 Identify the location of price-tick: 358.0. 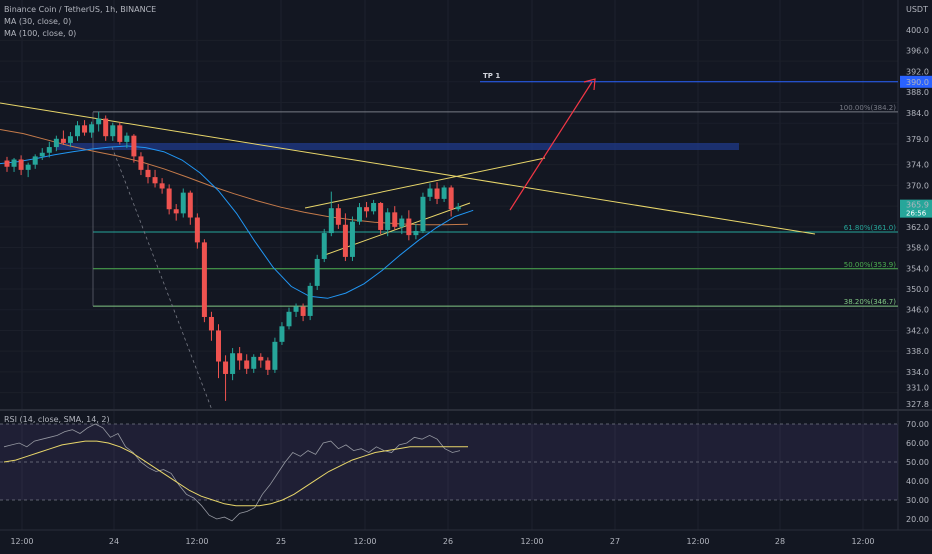
(917, 248).